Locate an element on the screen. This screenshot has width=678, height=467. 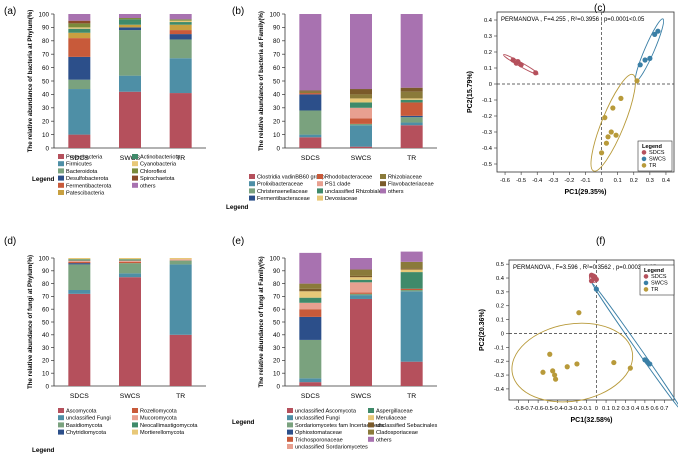
y-tick-label: 0.2 is located at coordinates (500, 307).